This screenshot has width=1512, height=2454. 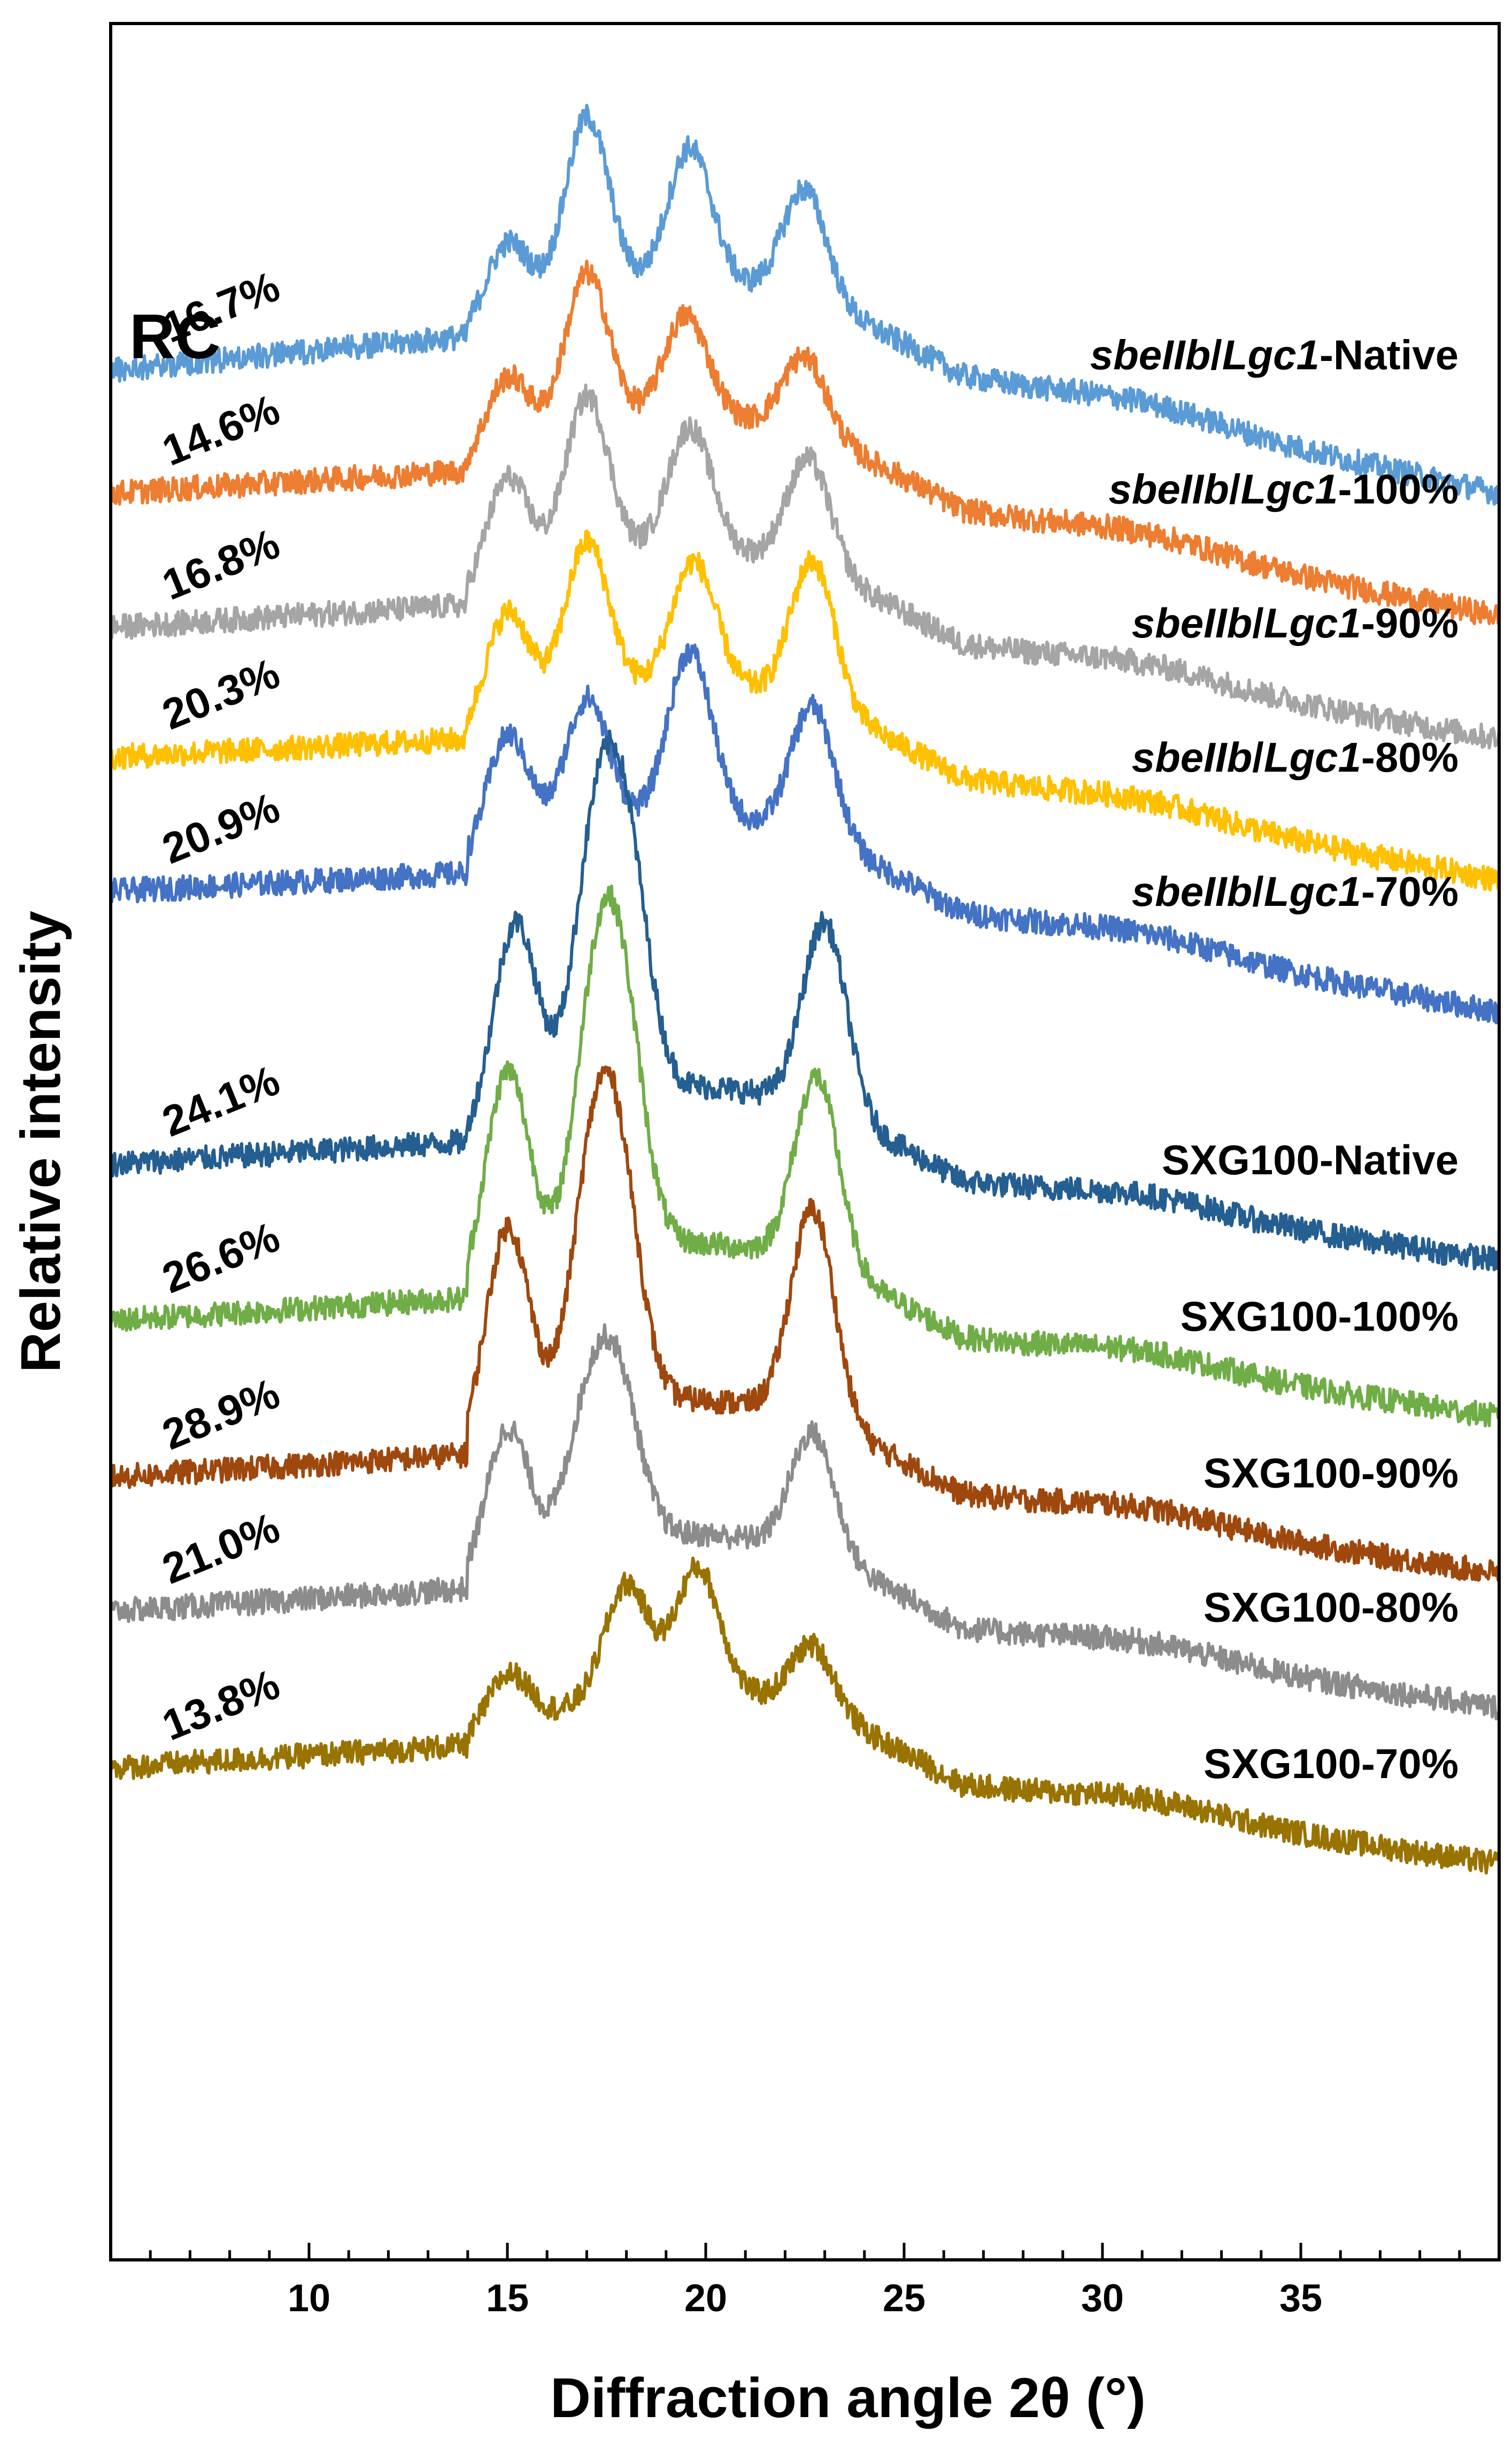 What do you see at coordinates (1332, 1472) in the screenshot?
I see `series-label-7: SXG100-90%` at bounding box center [1332, 1472].